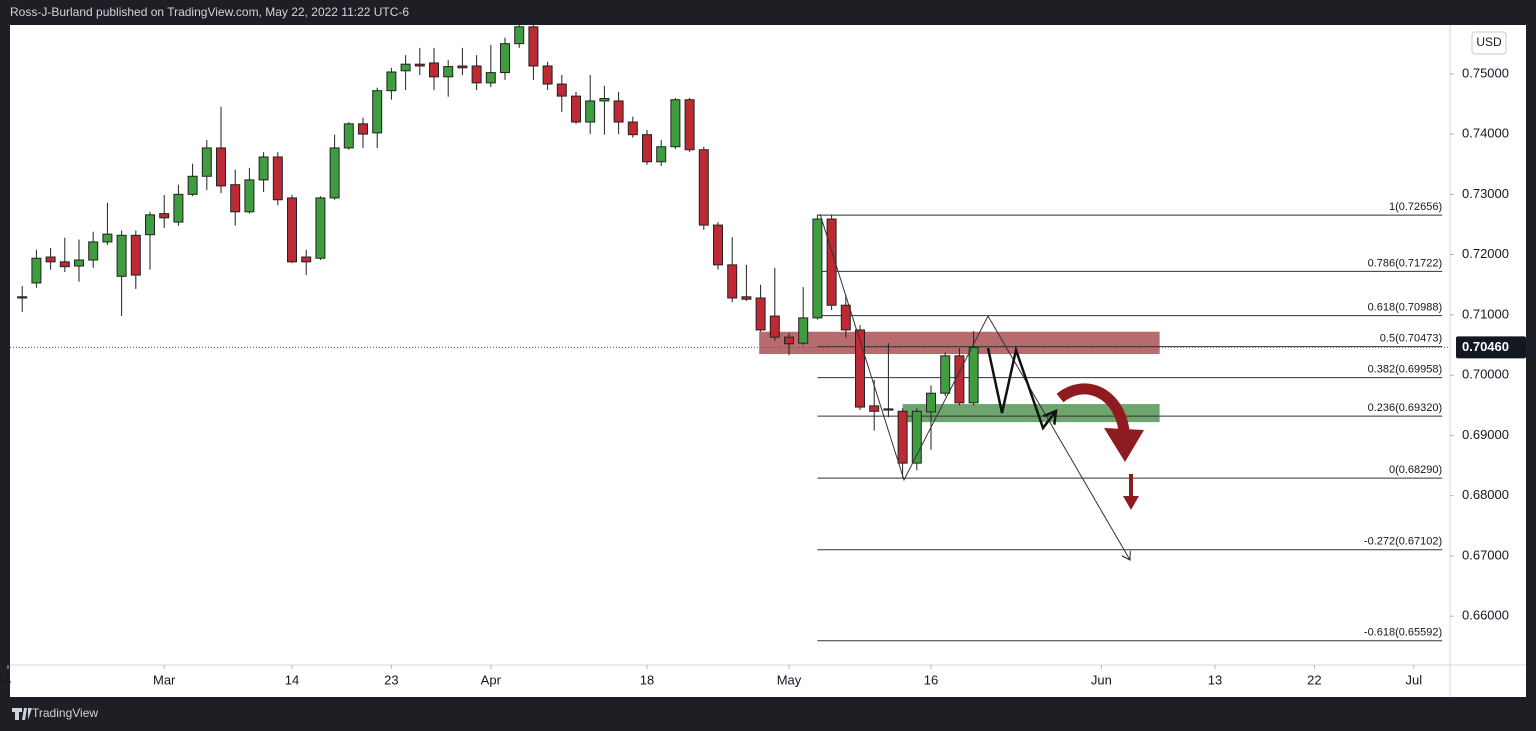 The width and height of the screenshot is (1536, 731). What do you see at coordinates (164, 679) in the screenshot?
I see `x-tick-label: Mar` at bounding box center [164, 679].